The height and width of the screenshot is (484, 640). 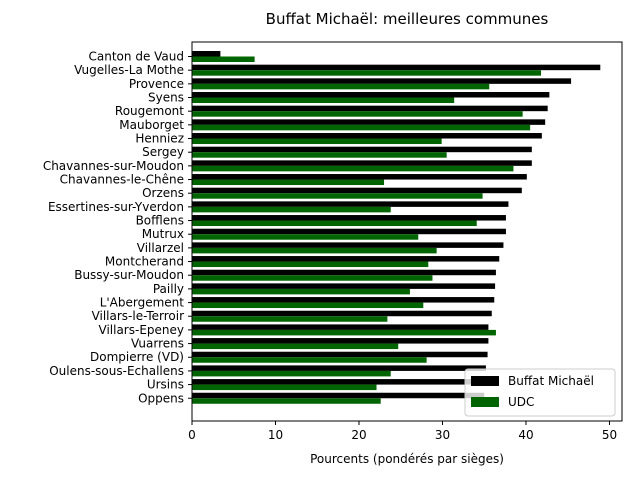 What do you see at coordinates (357, 190) in the screenshot?
I see `bar-buffat-michael-orzens` at bounding box center [357, 190].